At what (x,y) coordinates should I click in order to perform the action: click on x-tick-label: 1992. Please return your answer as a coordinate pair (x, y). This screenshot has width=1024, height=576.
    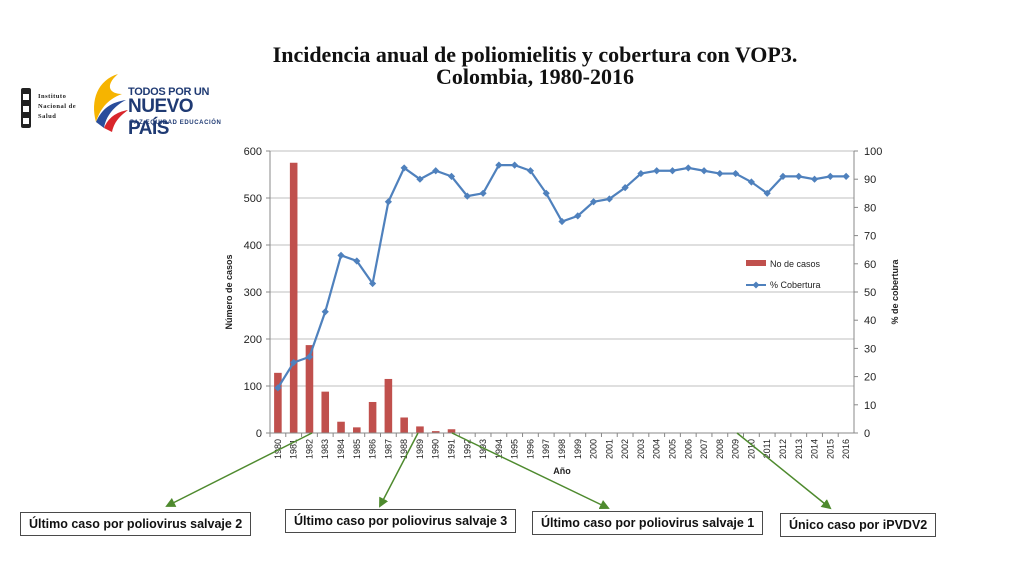
    Looking at the image, I should click on (467, 449).